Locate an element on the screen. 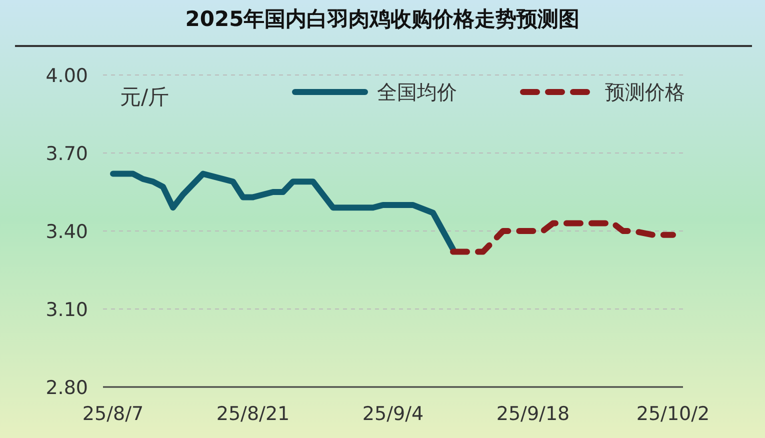 The image size is (765, 438). y-tick-label: 3.10 is located at coordinates (67, 310).